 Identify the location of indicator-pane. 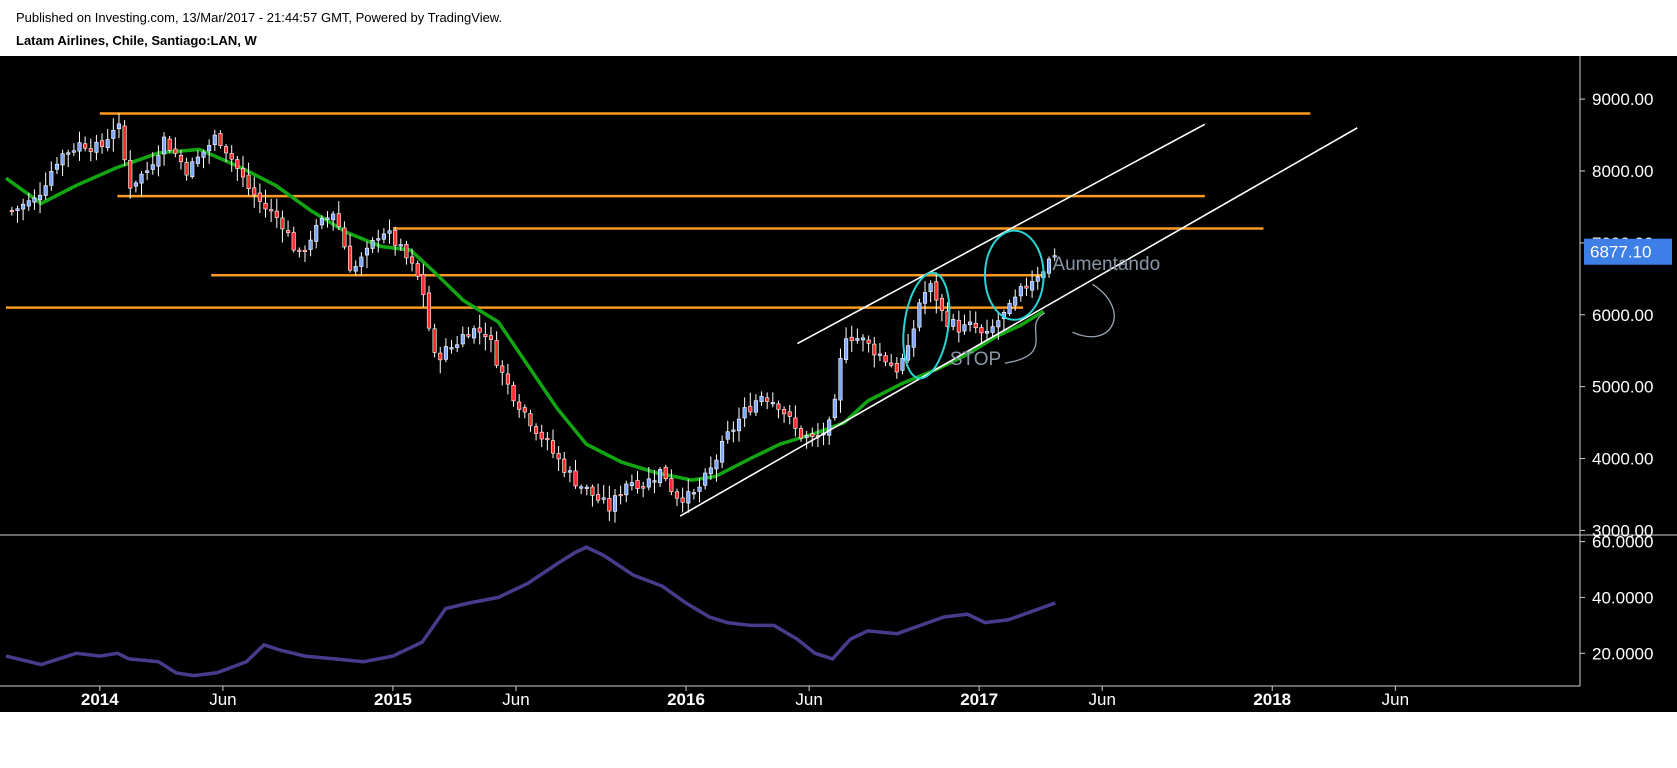
(530, 611).